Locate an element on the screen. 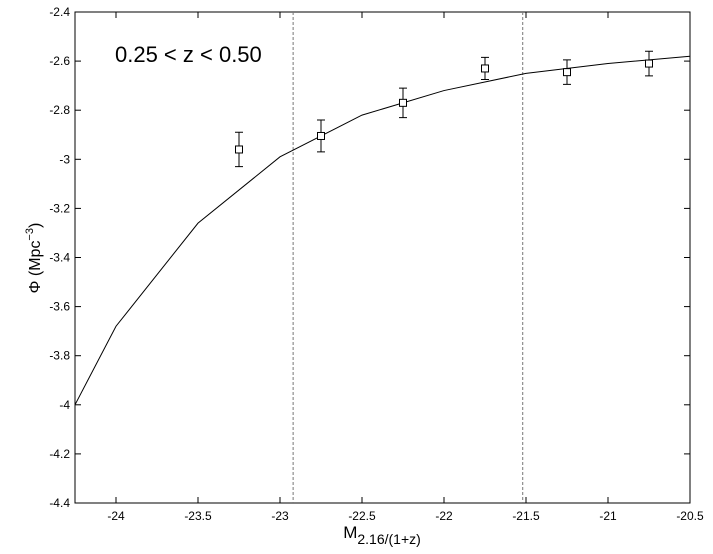 The height and width of the screenshot is (554, 713). y-tick-label: -3.6 is located at coordinates (59, 307).